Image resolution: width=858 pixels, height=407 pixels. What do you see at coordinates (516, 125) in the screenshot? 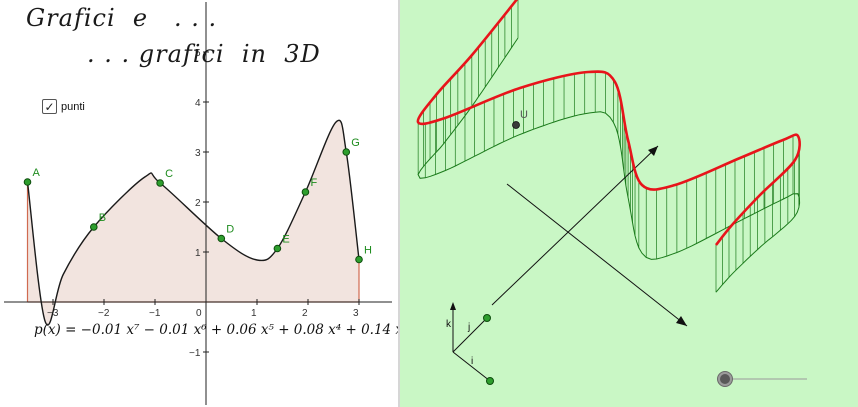
I see `point-u` at bounding box center [516, 125].